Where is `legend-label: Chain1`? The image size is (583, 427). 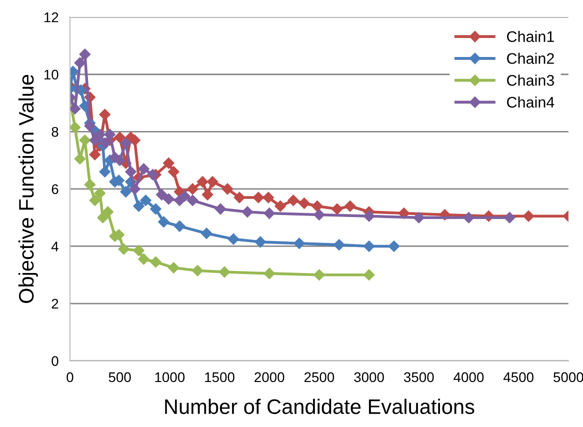
legend-label: Chain1 is located at coordinates (530, 36).